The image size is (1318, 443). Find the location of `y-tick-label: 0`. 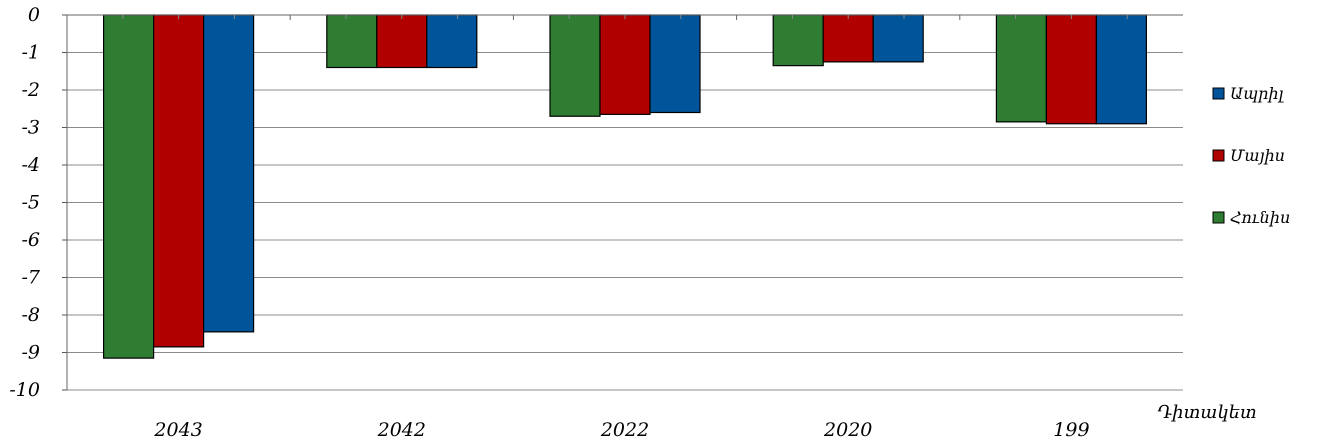

y-tick-label: 0 is located at coordinates (34, 15).